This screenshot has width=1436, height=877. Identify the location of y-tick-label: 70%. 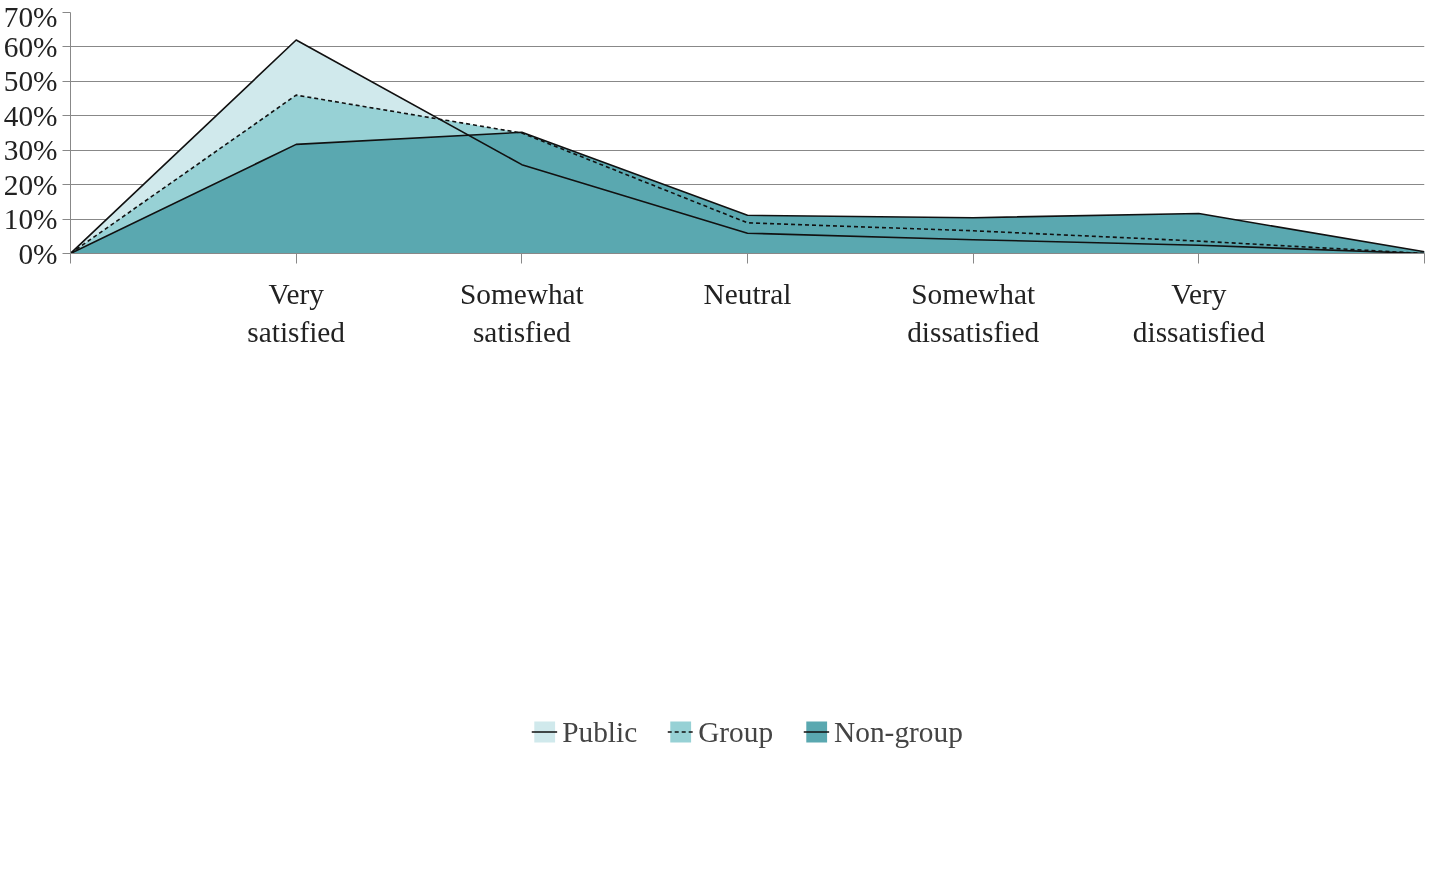
(30, 16).